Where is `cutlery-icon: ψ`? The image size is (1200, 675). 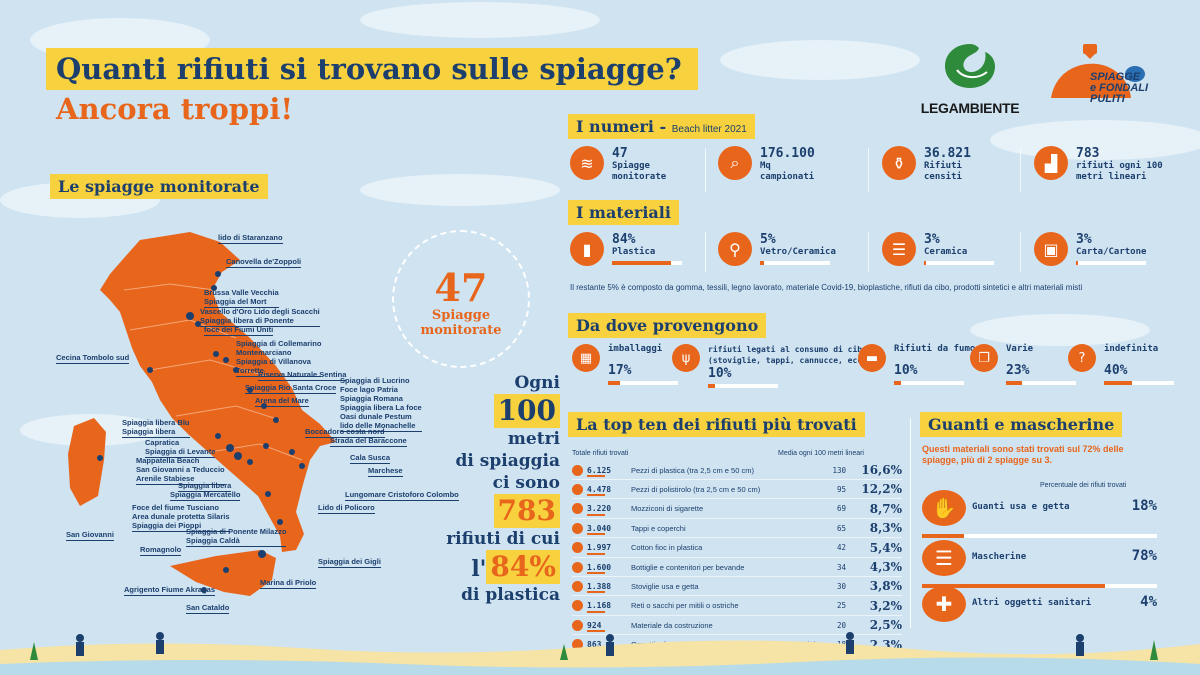
cutlery-icon: ψ is located at coordinates (686, 358).